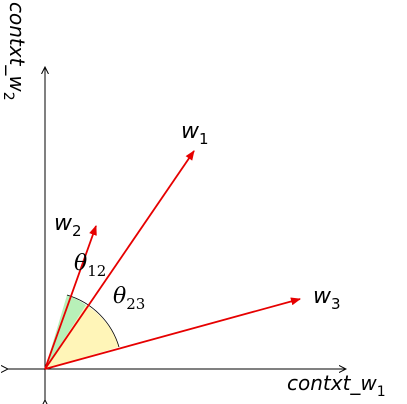 Image resolution: width=407 pixels, height=404 pixels. I want to click on label-theta12: θ12, so click(90, 265).